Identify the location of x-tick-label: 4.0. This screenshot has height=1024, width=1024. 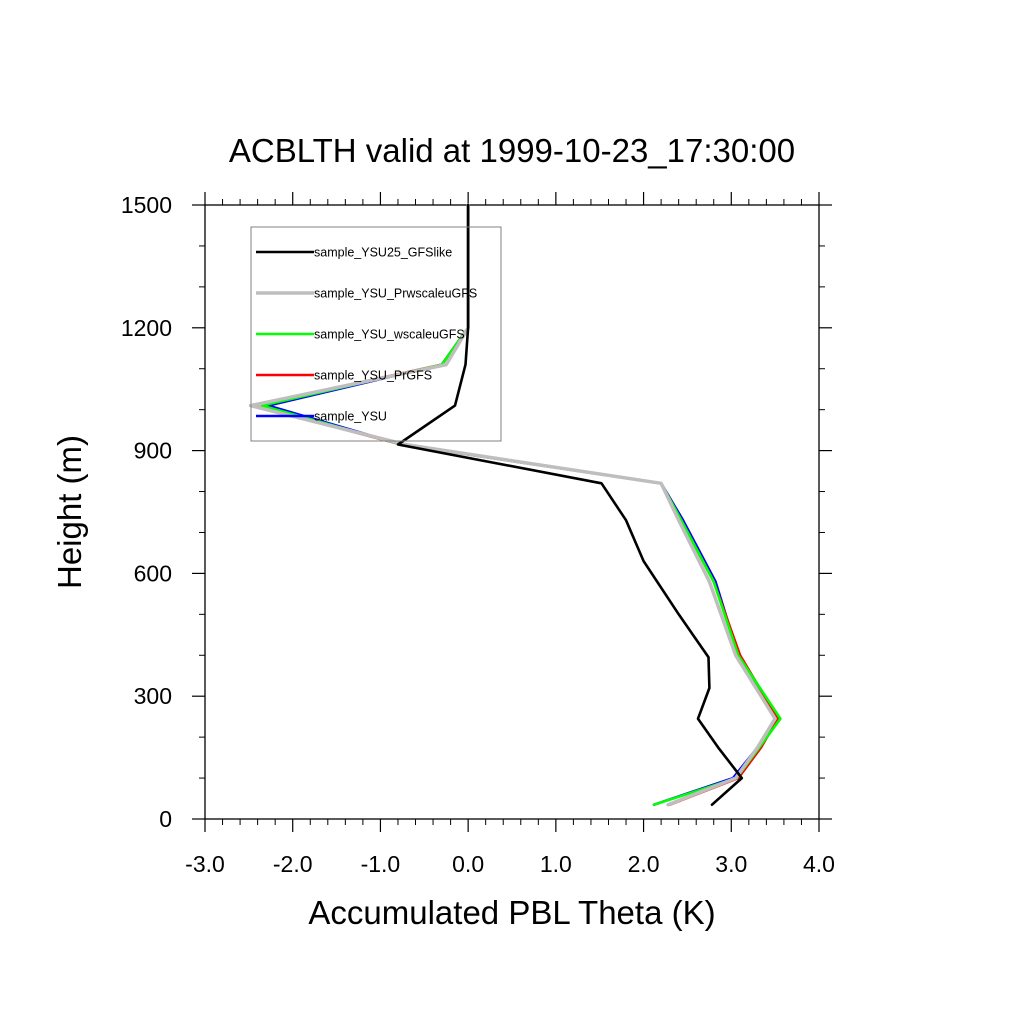
(819, 864).